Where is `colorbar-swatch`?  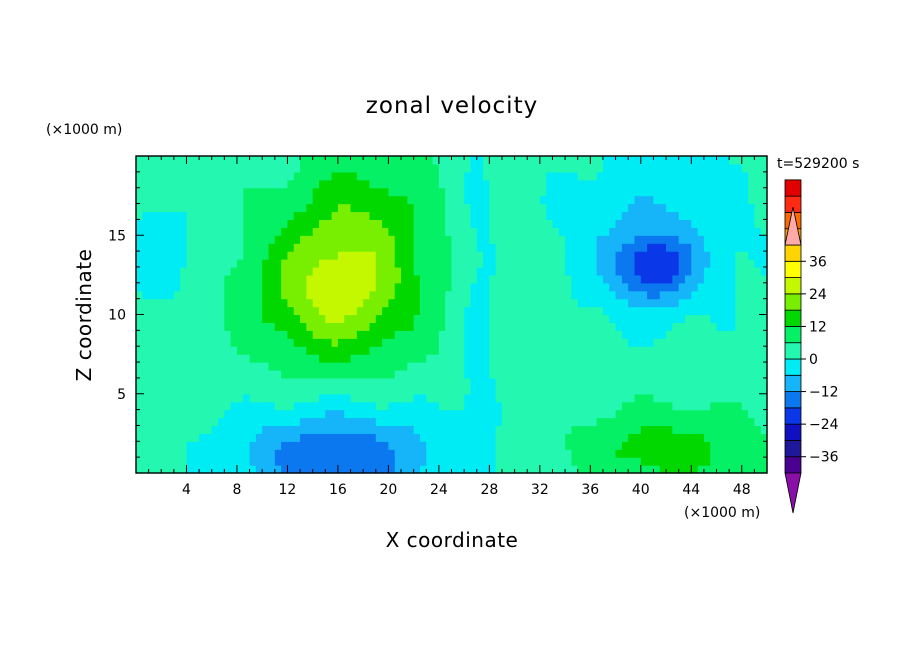
colorbar-swatch is located at coordinates (793, 367).